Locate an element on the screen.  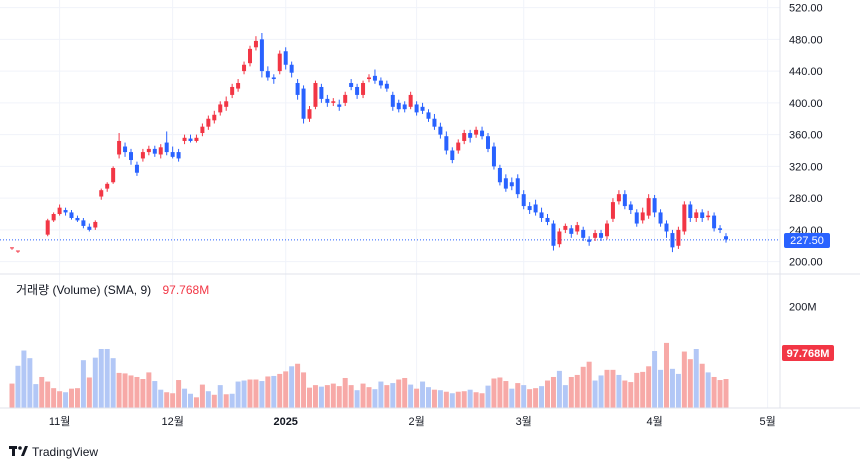
volume-tick-label: 200M is located at coordinates (803, 307).